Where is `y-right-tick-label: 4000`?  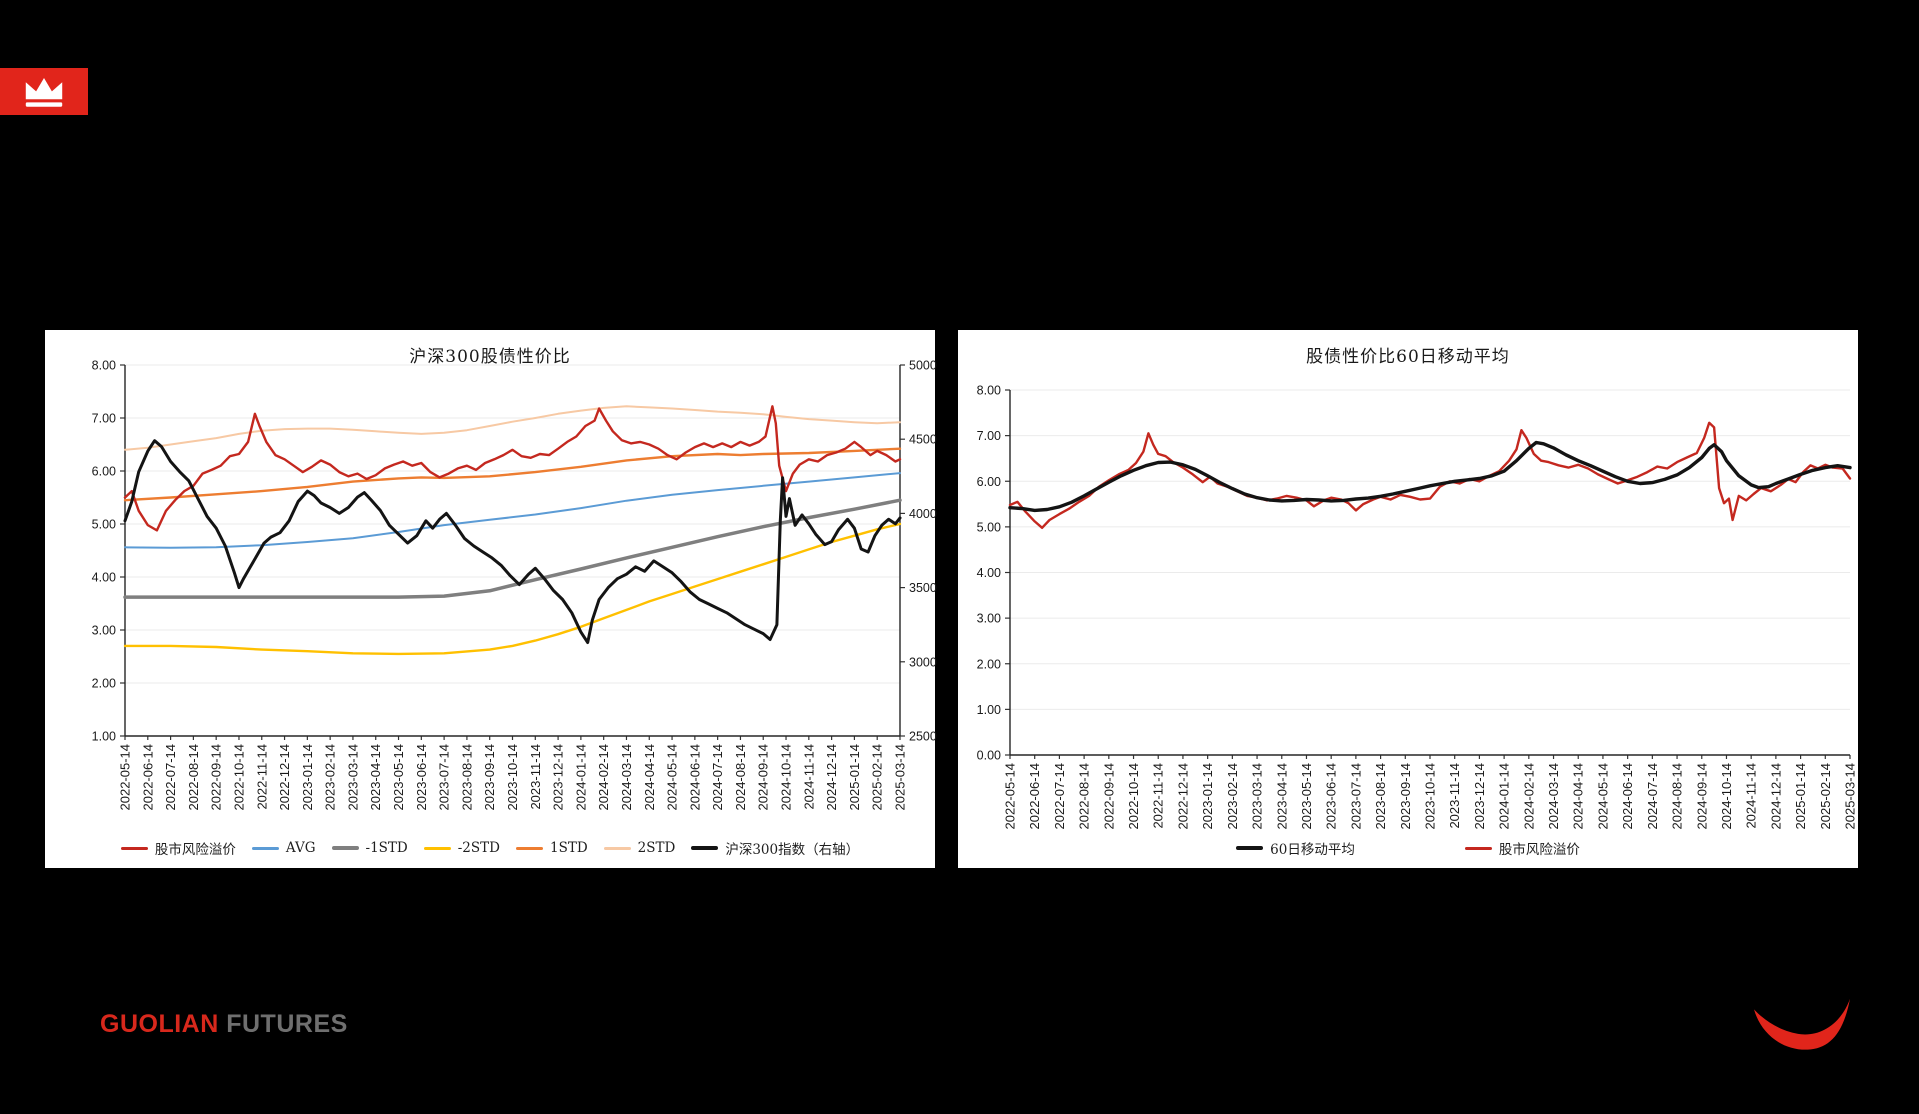 y-right-tick-label: 4000 is located at coordinates (923, 514).